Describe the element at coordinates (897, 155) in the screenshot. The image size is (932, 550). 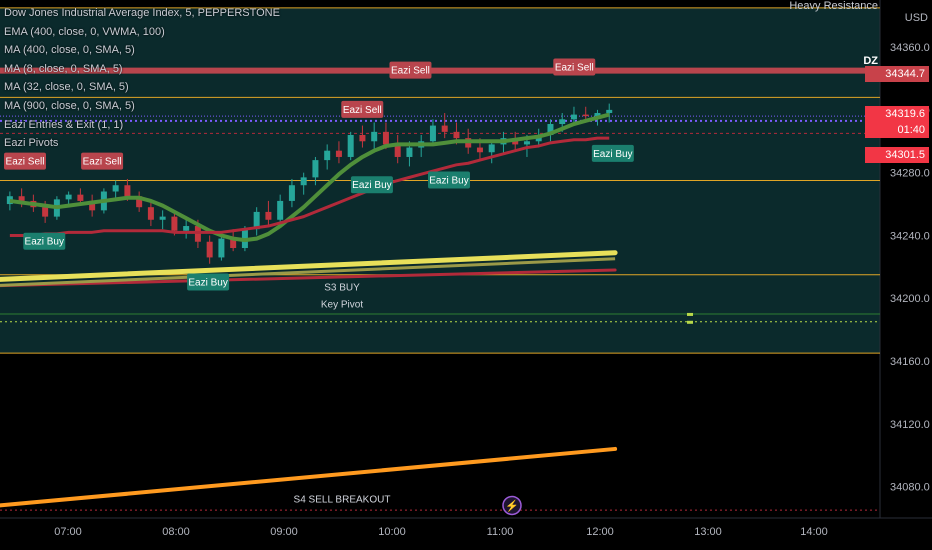
I see `price-tag-ma: 34301.5` at that location.